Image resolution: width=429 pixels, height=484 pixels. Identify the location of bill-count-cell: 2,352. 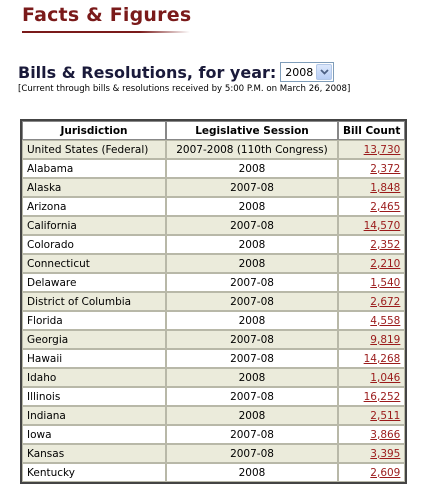
(372, 244).